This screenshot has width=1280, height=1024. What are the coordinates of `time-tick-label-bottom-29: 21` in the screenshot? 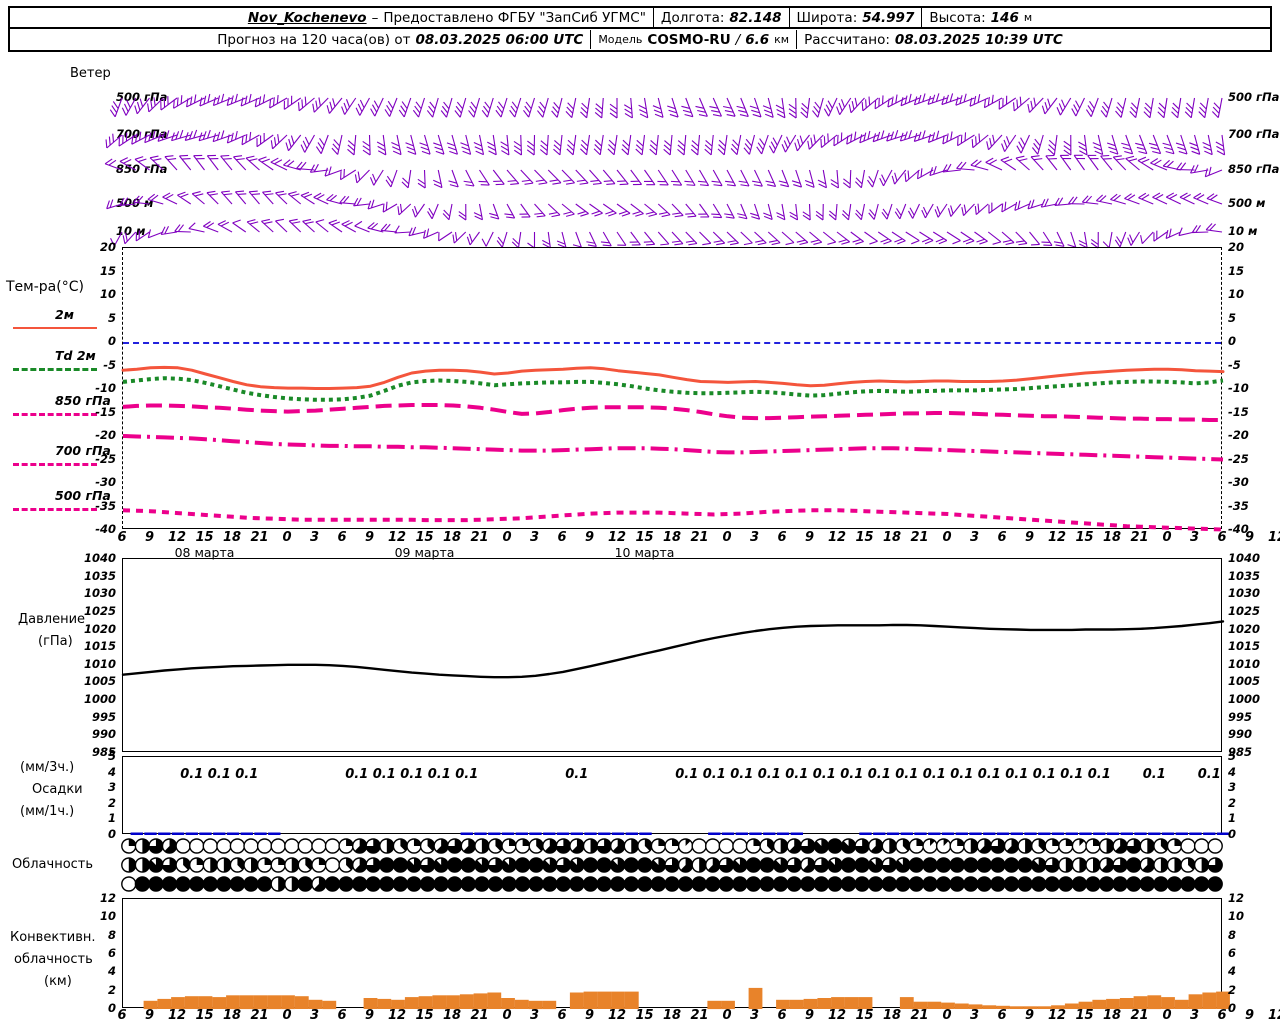 It's located at (919, 1015).